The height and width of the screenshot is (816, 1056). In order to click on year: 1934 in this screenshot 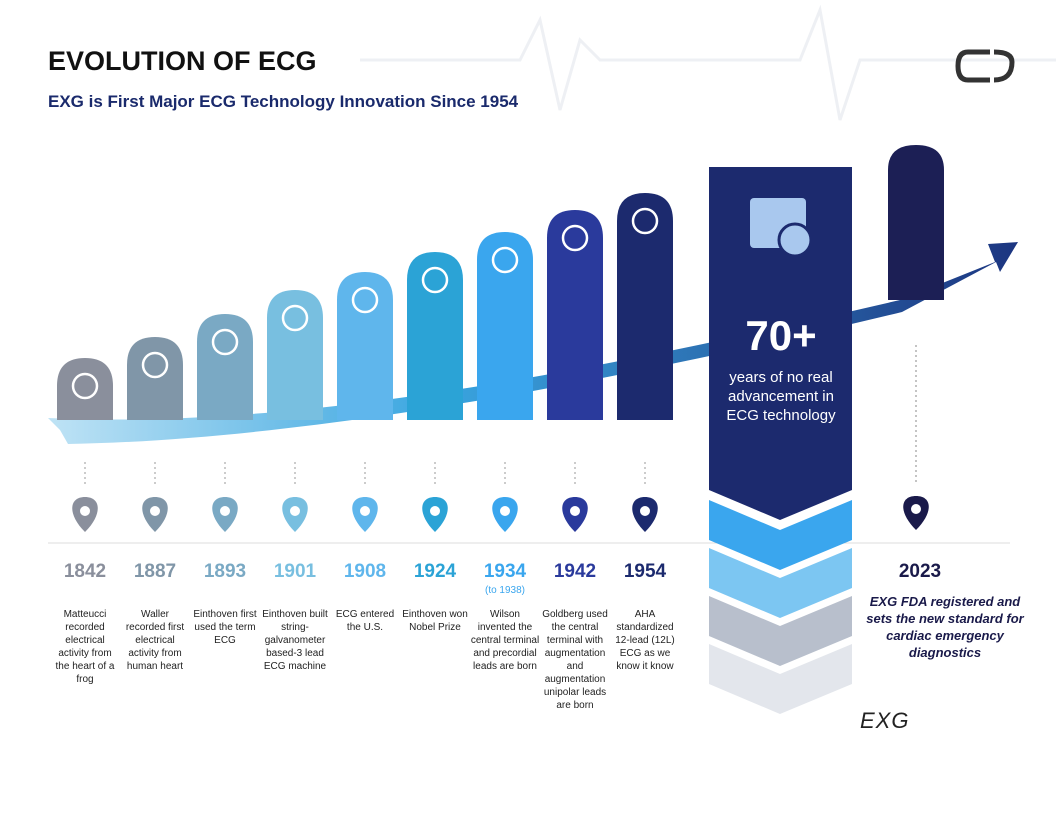, I will do `click(505, 571)`.